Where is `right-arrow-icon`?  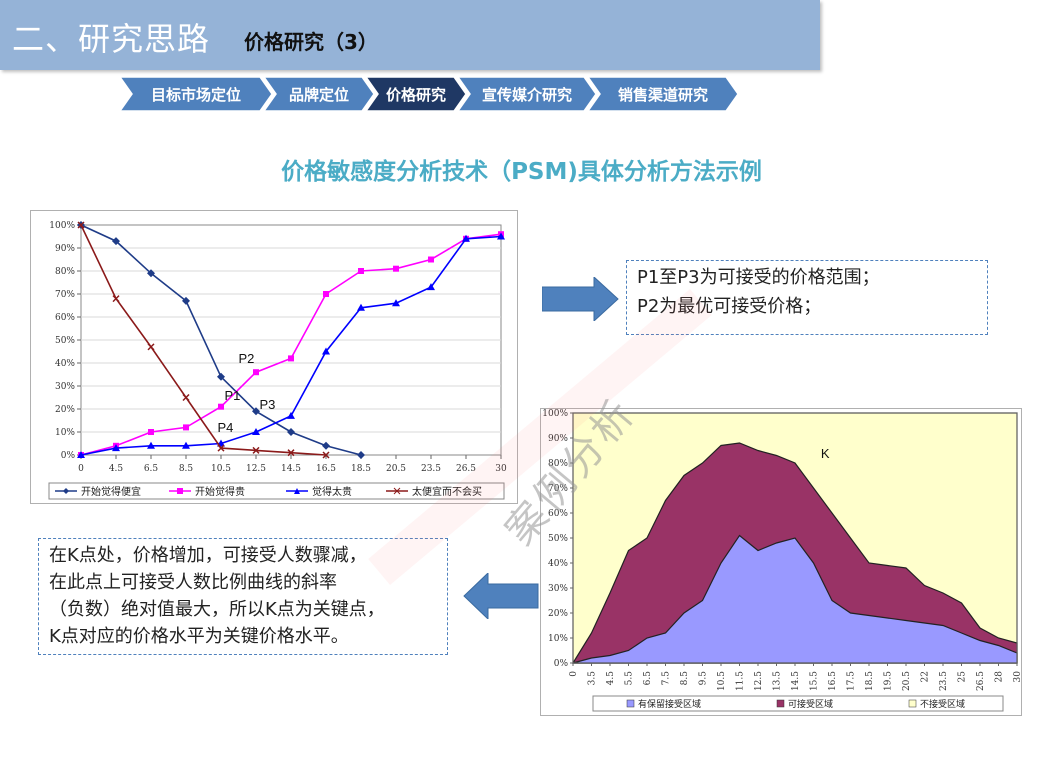
right-arrow-icon is located at coordinates (580, 299).